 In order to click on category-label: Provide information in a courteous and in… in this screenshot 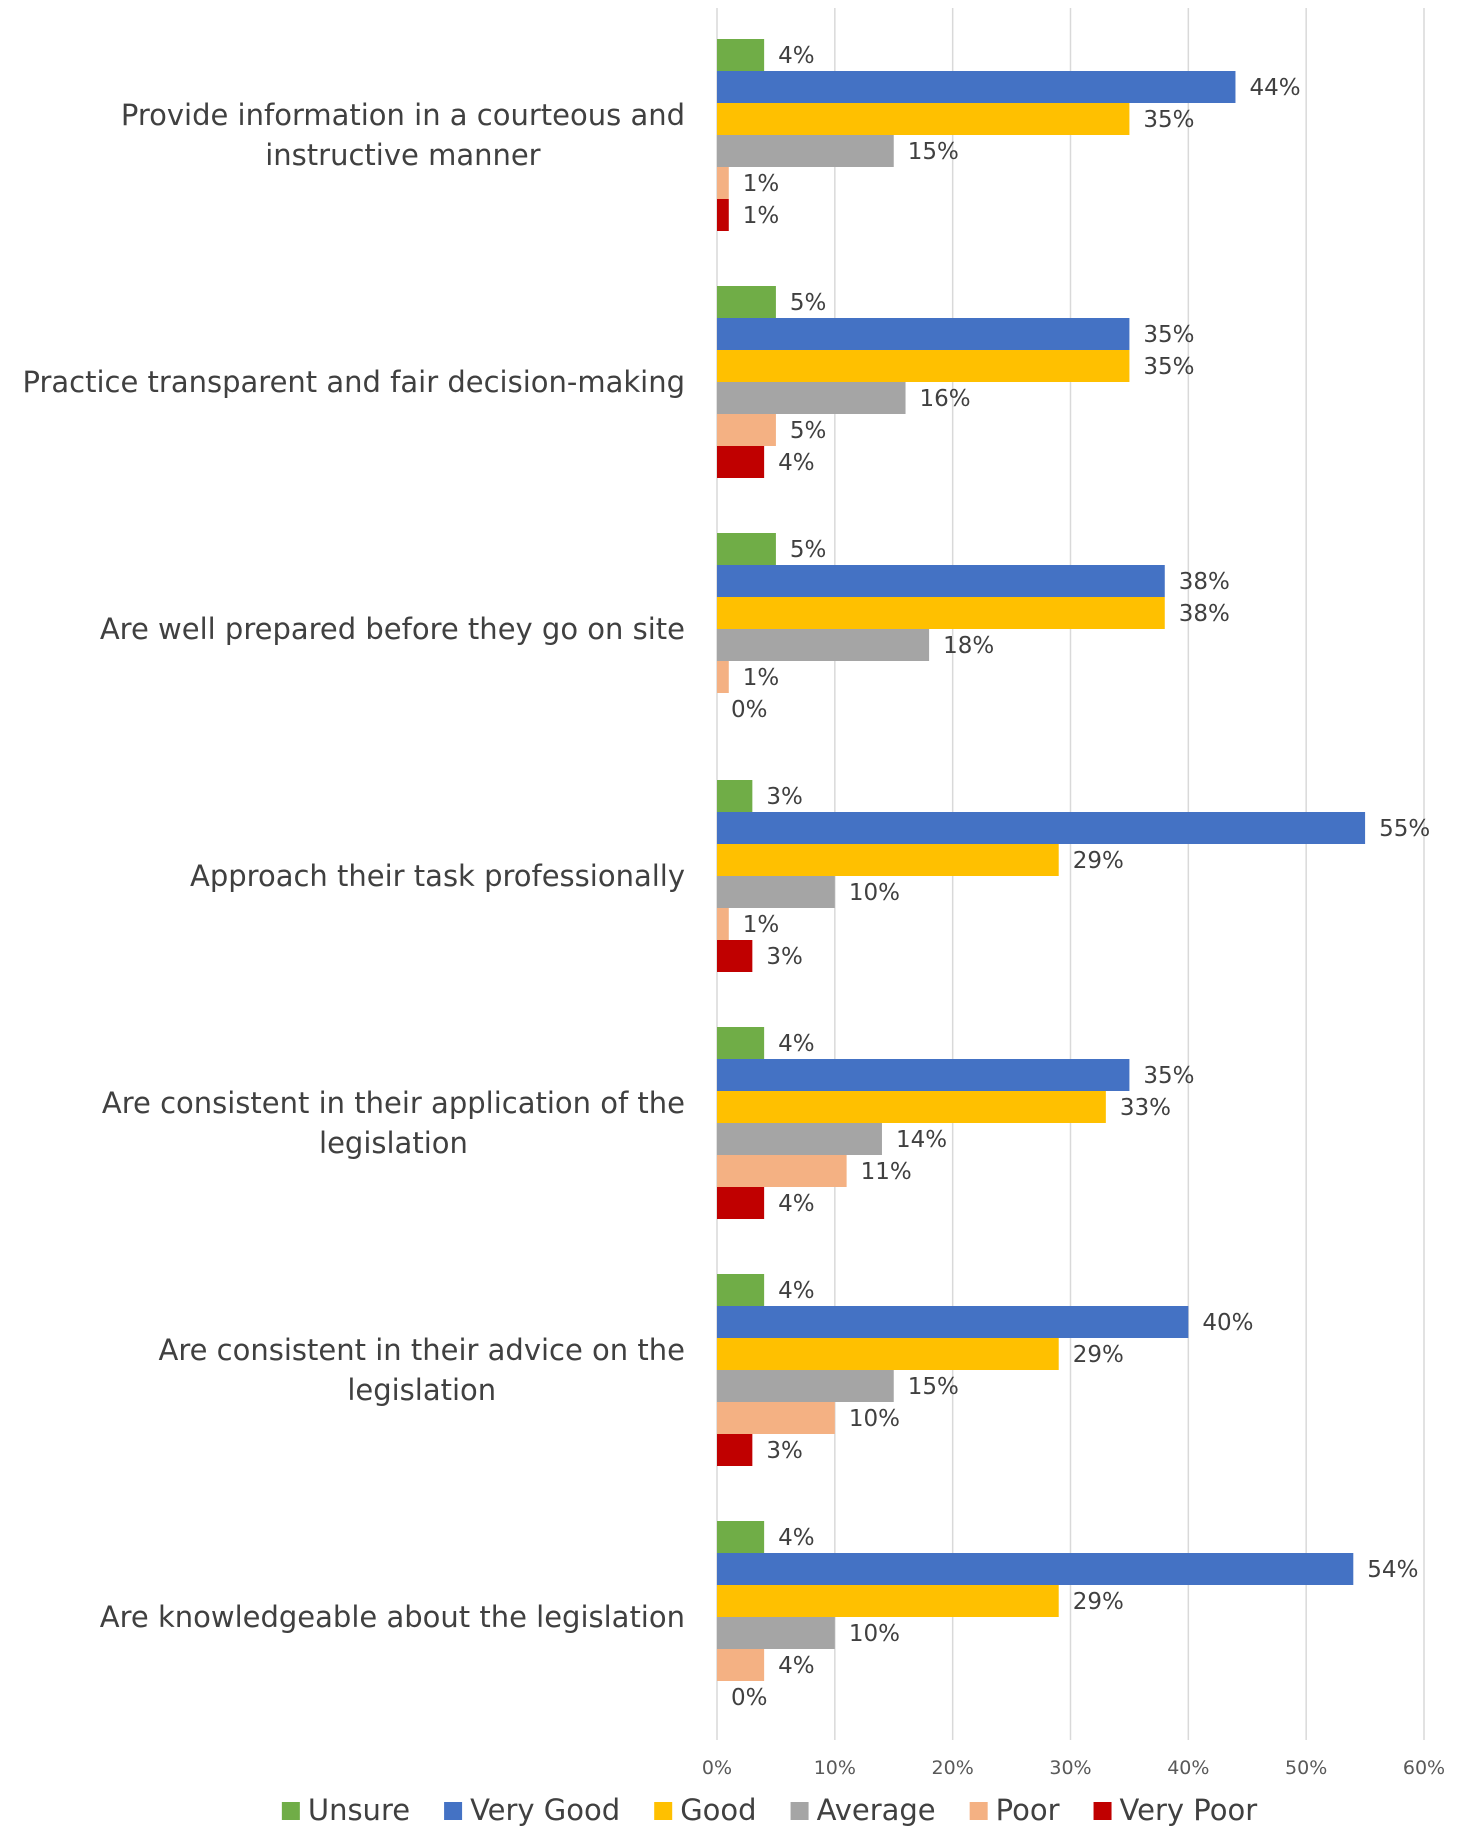, I will do `click(403, 135)`.